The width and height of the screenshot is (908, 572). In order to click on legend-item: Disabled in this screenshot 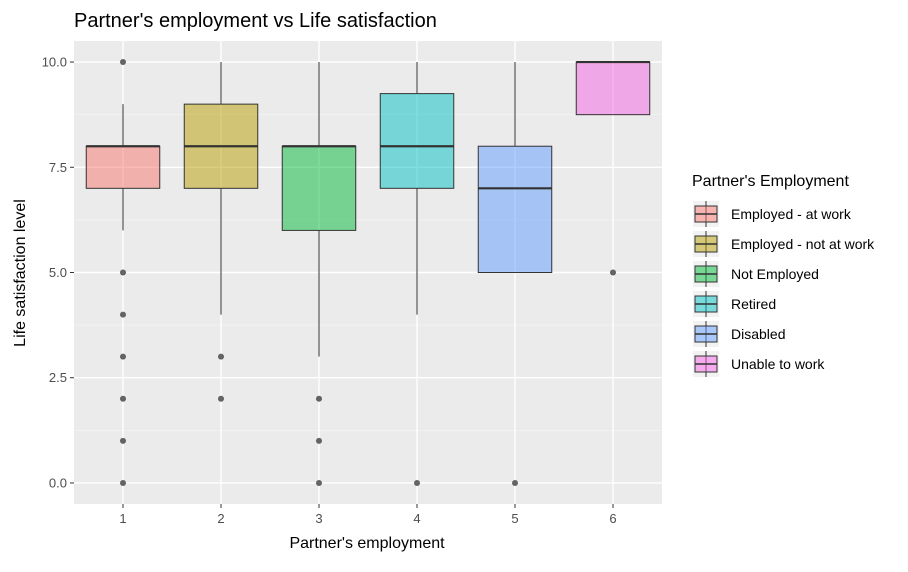, I will do `click(739, 334)`.